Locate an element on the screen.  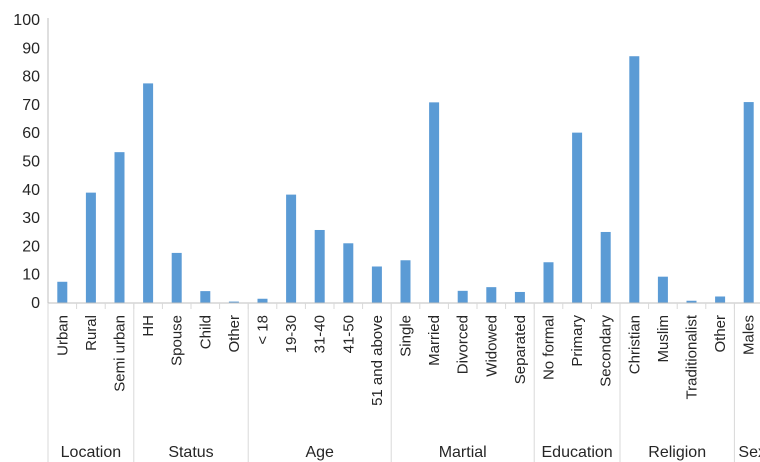
y-tick-label: 40 is located at coordinates (31, 190).